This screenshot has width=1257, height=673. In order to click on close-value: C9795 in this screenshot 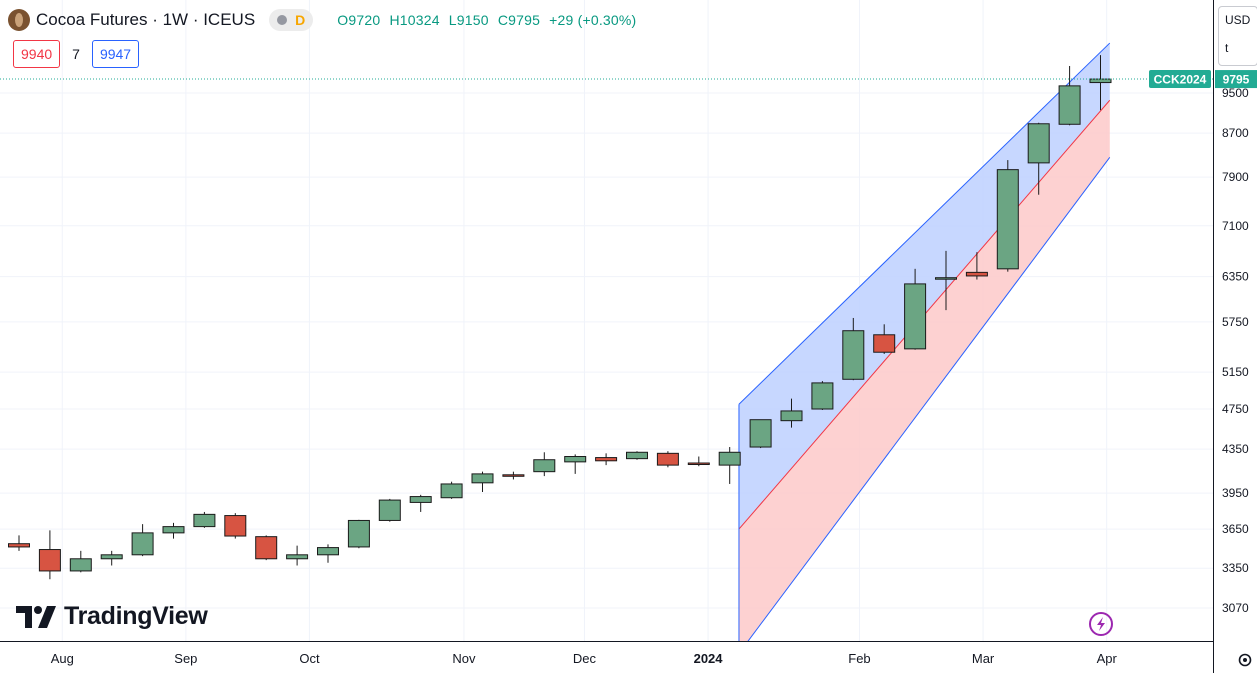, I will do `click(519, 20)`.